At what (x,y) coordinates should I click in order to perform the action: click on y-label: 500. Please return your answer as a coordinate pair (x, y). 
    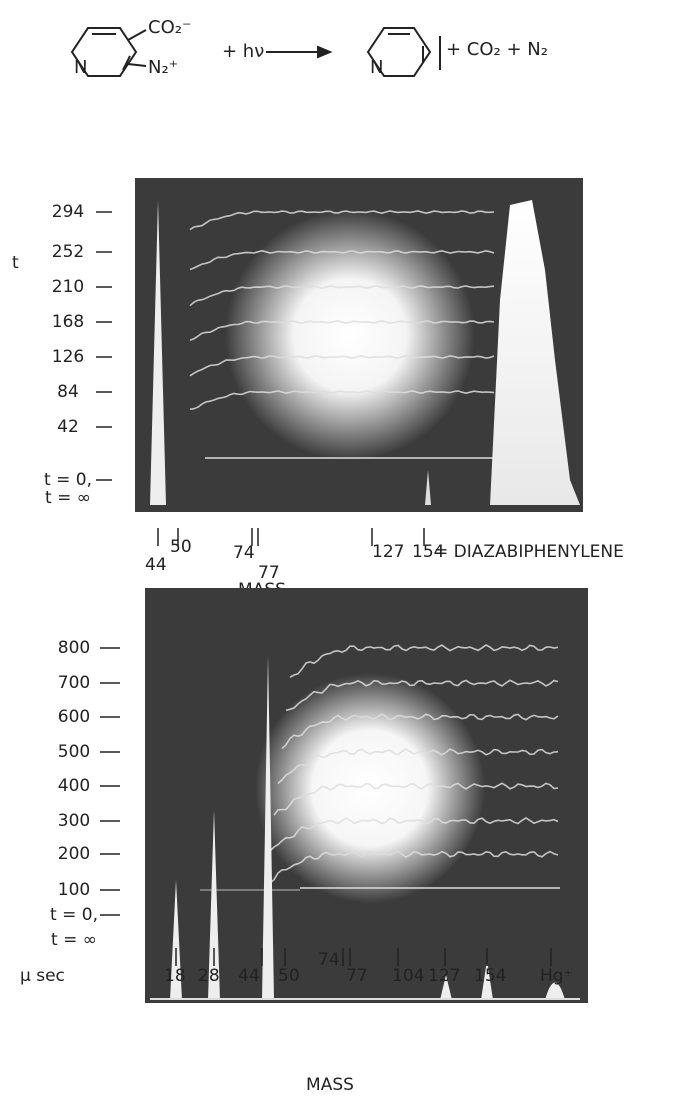
    Looking at the image, I should click on (74, 752).